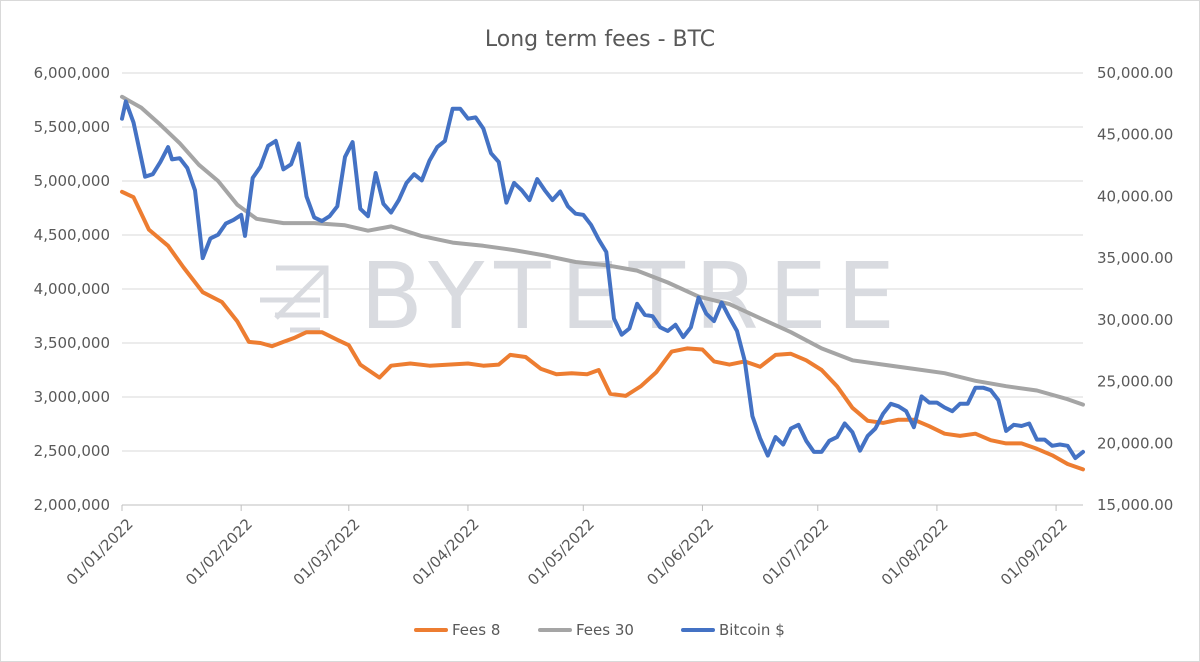  I want to click on x-tick-label: 01/06/2022, so click(680, 552).